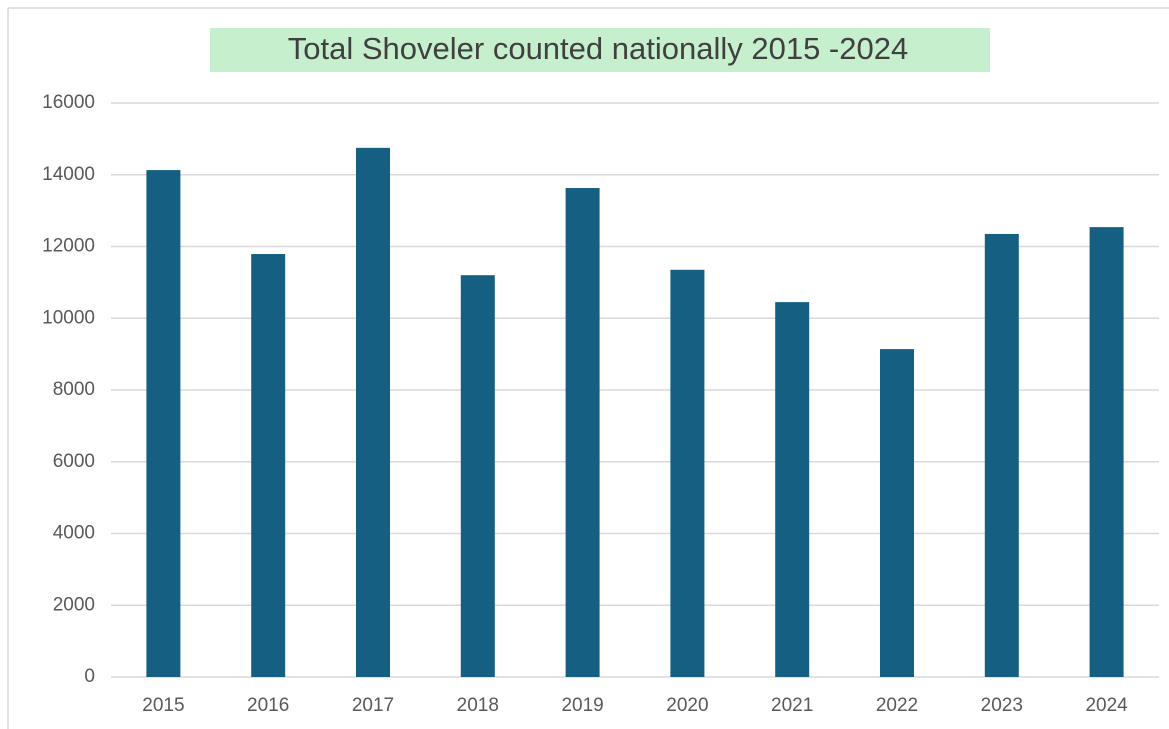 This screenshot has width=1169, height=729. I want to click on y-tick-label: 0, so click(89, 676).